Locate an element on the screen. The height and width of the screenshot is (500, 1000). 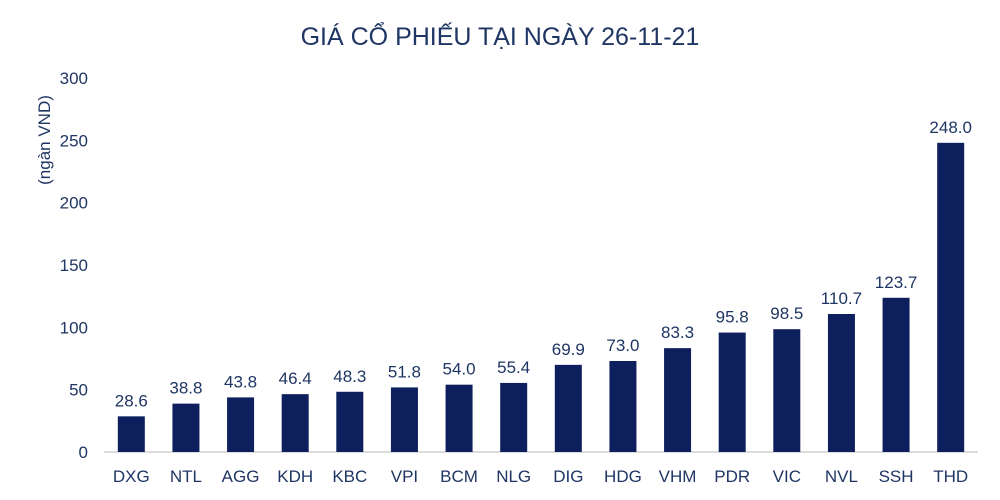
x-tick-label-ntl: NTL is located at coordinates (186, 476).